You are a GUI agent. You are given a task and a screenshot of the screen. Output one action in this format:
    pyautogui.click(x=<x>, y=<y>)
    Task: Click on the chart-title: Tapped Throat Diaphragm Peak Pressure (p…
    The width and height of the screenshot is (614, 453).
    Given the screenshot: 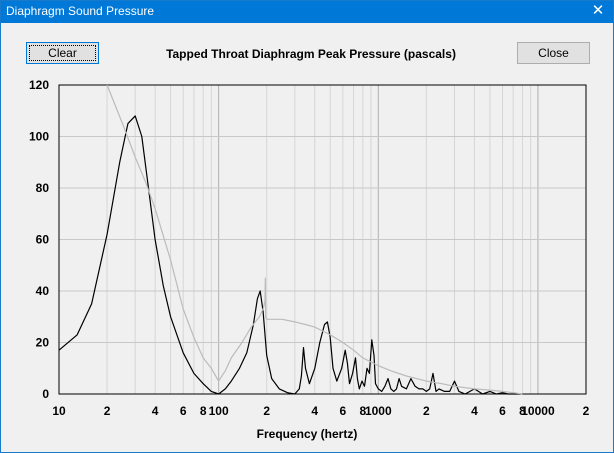 What is the action you would take?
    pyautogui.click(x=311, y=54)
    